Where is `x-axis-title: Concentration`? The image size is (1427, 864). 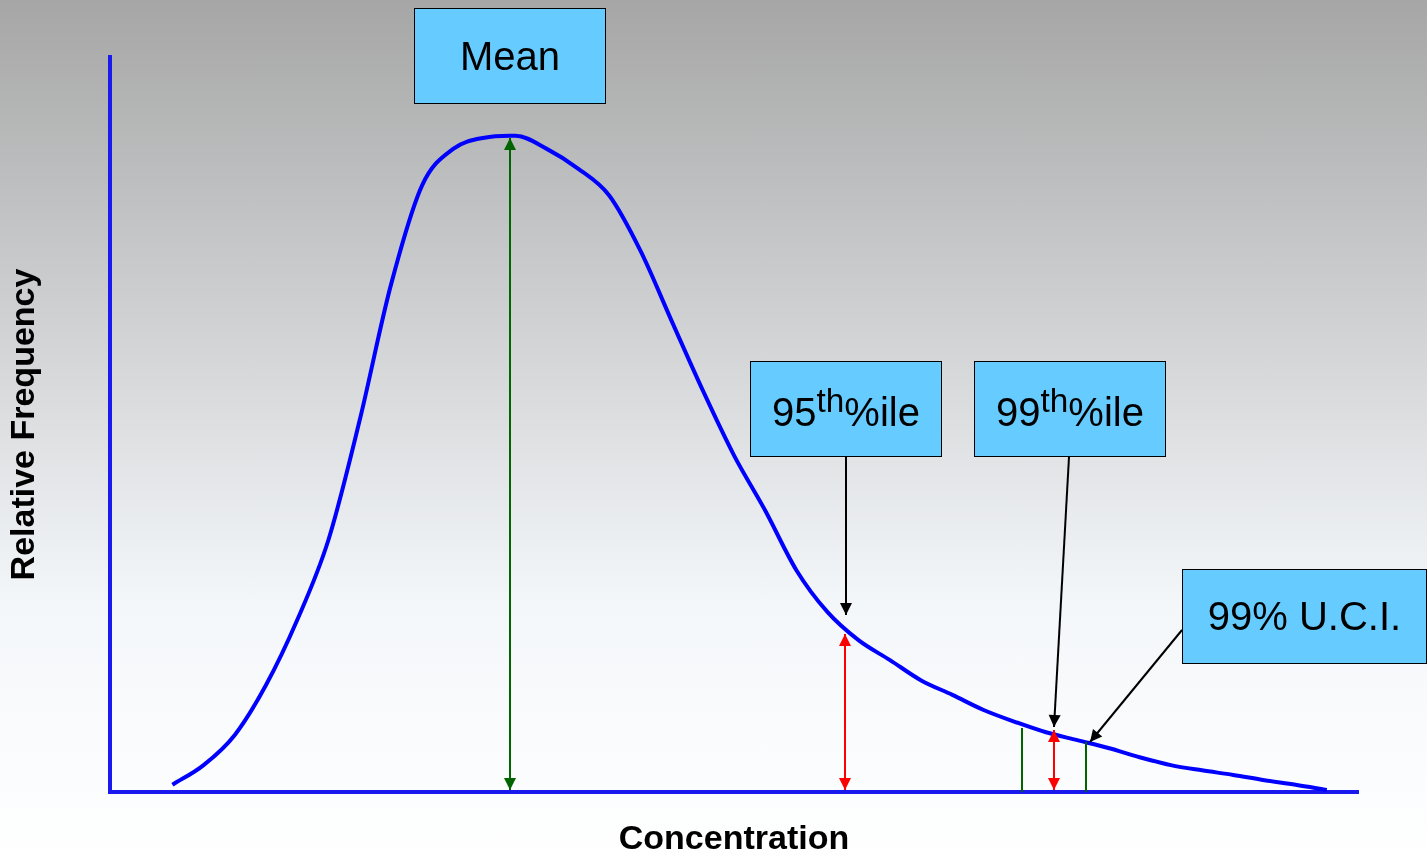 x-axis-title: Concentration is located at coordinates (734, 836).